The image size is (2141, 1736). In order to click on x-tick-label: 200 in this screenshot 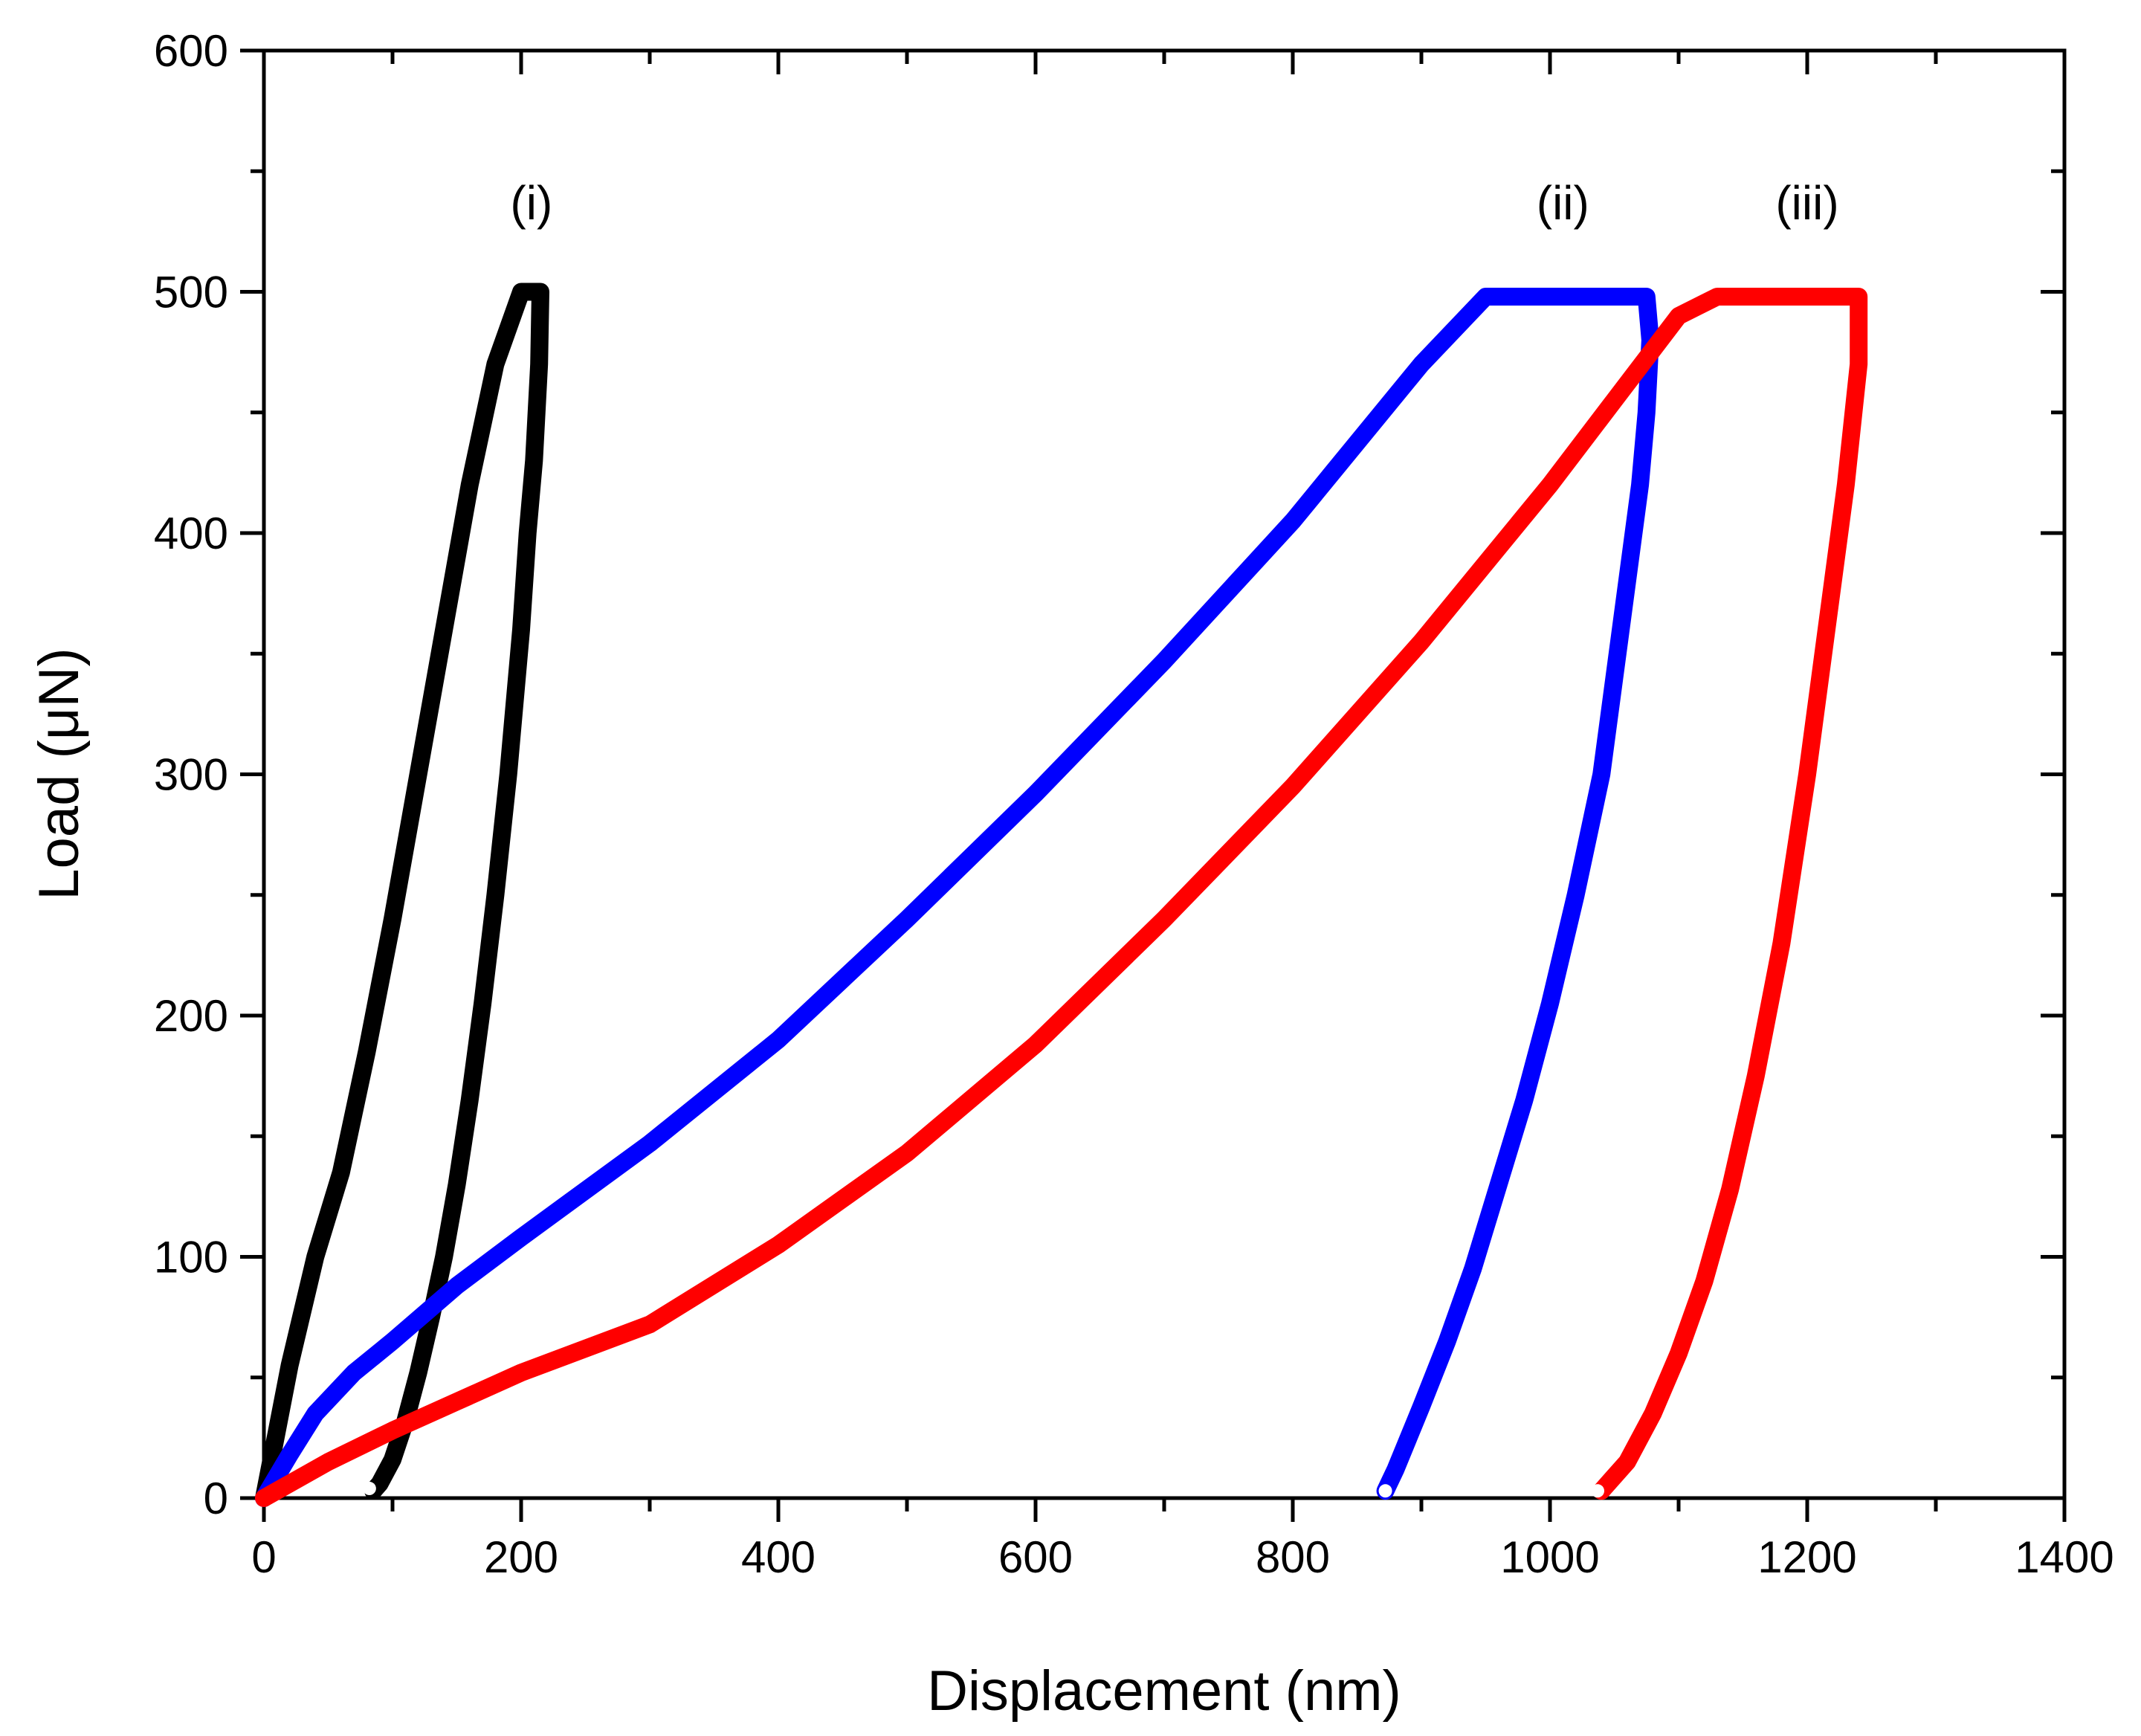, I will do `click(521, 1557)`.